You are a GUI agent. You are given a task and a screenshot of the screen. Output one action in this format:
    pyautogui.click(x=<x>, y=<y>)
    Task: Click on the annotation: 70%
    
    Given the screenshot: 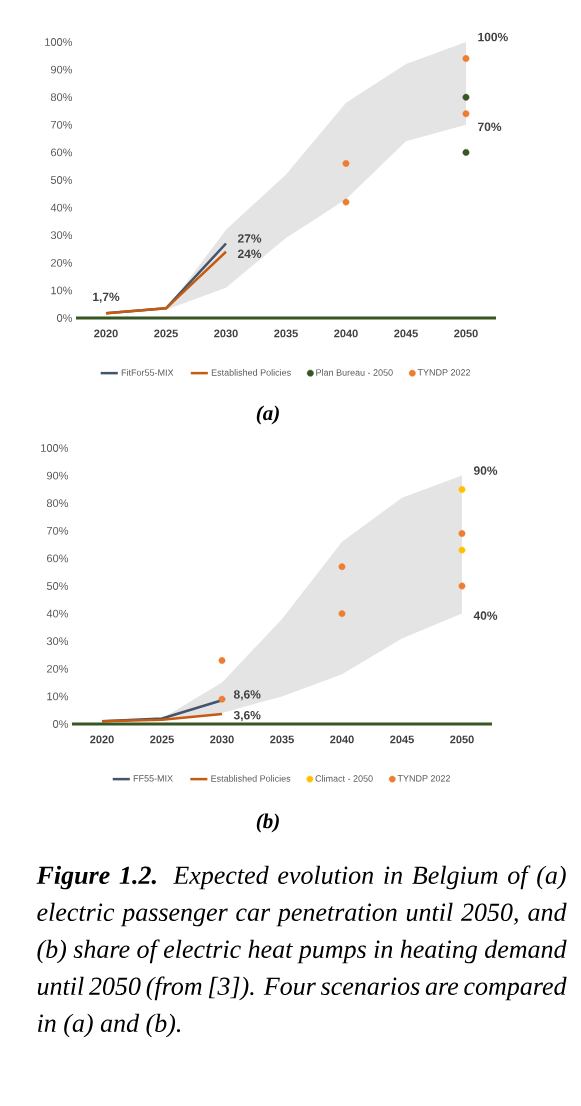 What is the action you would take?
    pyautogui.click(x=490, y=127)
    